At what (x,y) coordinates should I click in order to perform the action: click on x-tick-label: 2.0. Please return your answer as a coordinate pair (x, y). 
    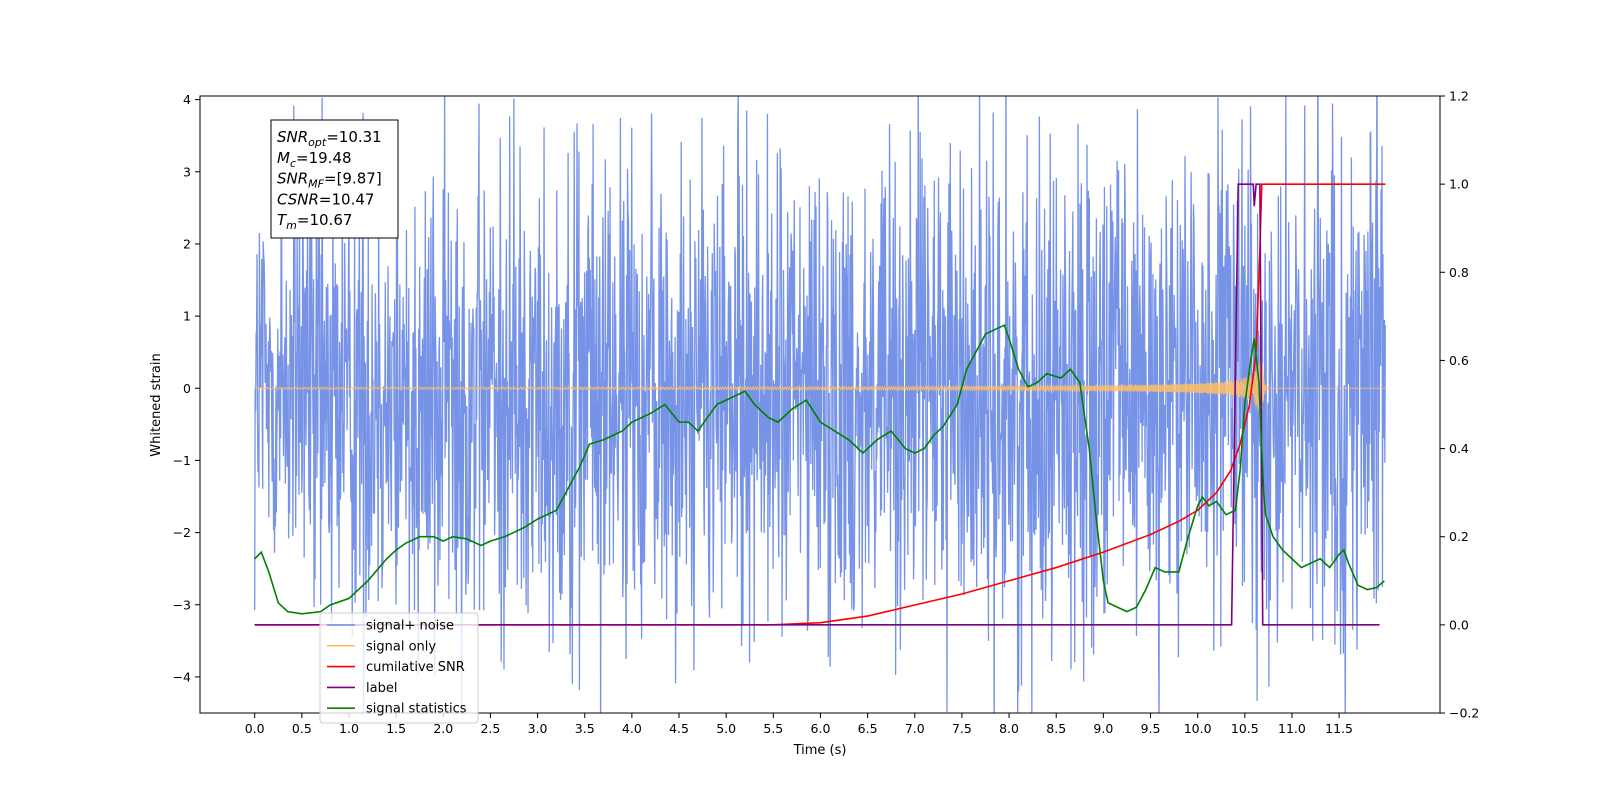
    Looking at the image, I should click on (443, 728).